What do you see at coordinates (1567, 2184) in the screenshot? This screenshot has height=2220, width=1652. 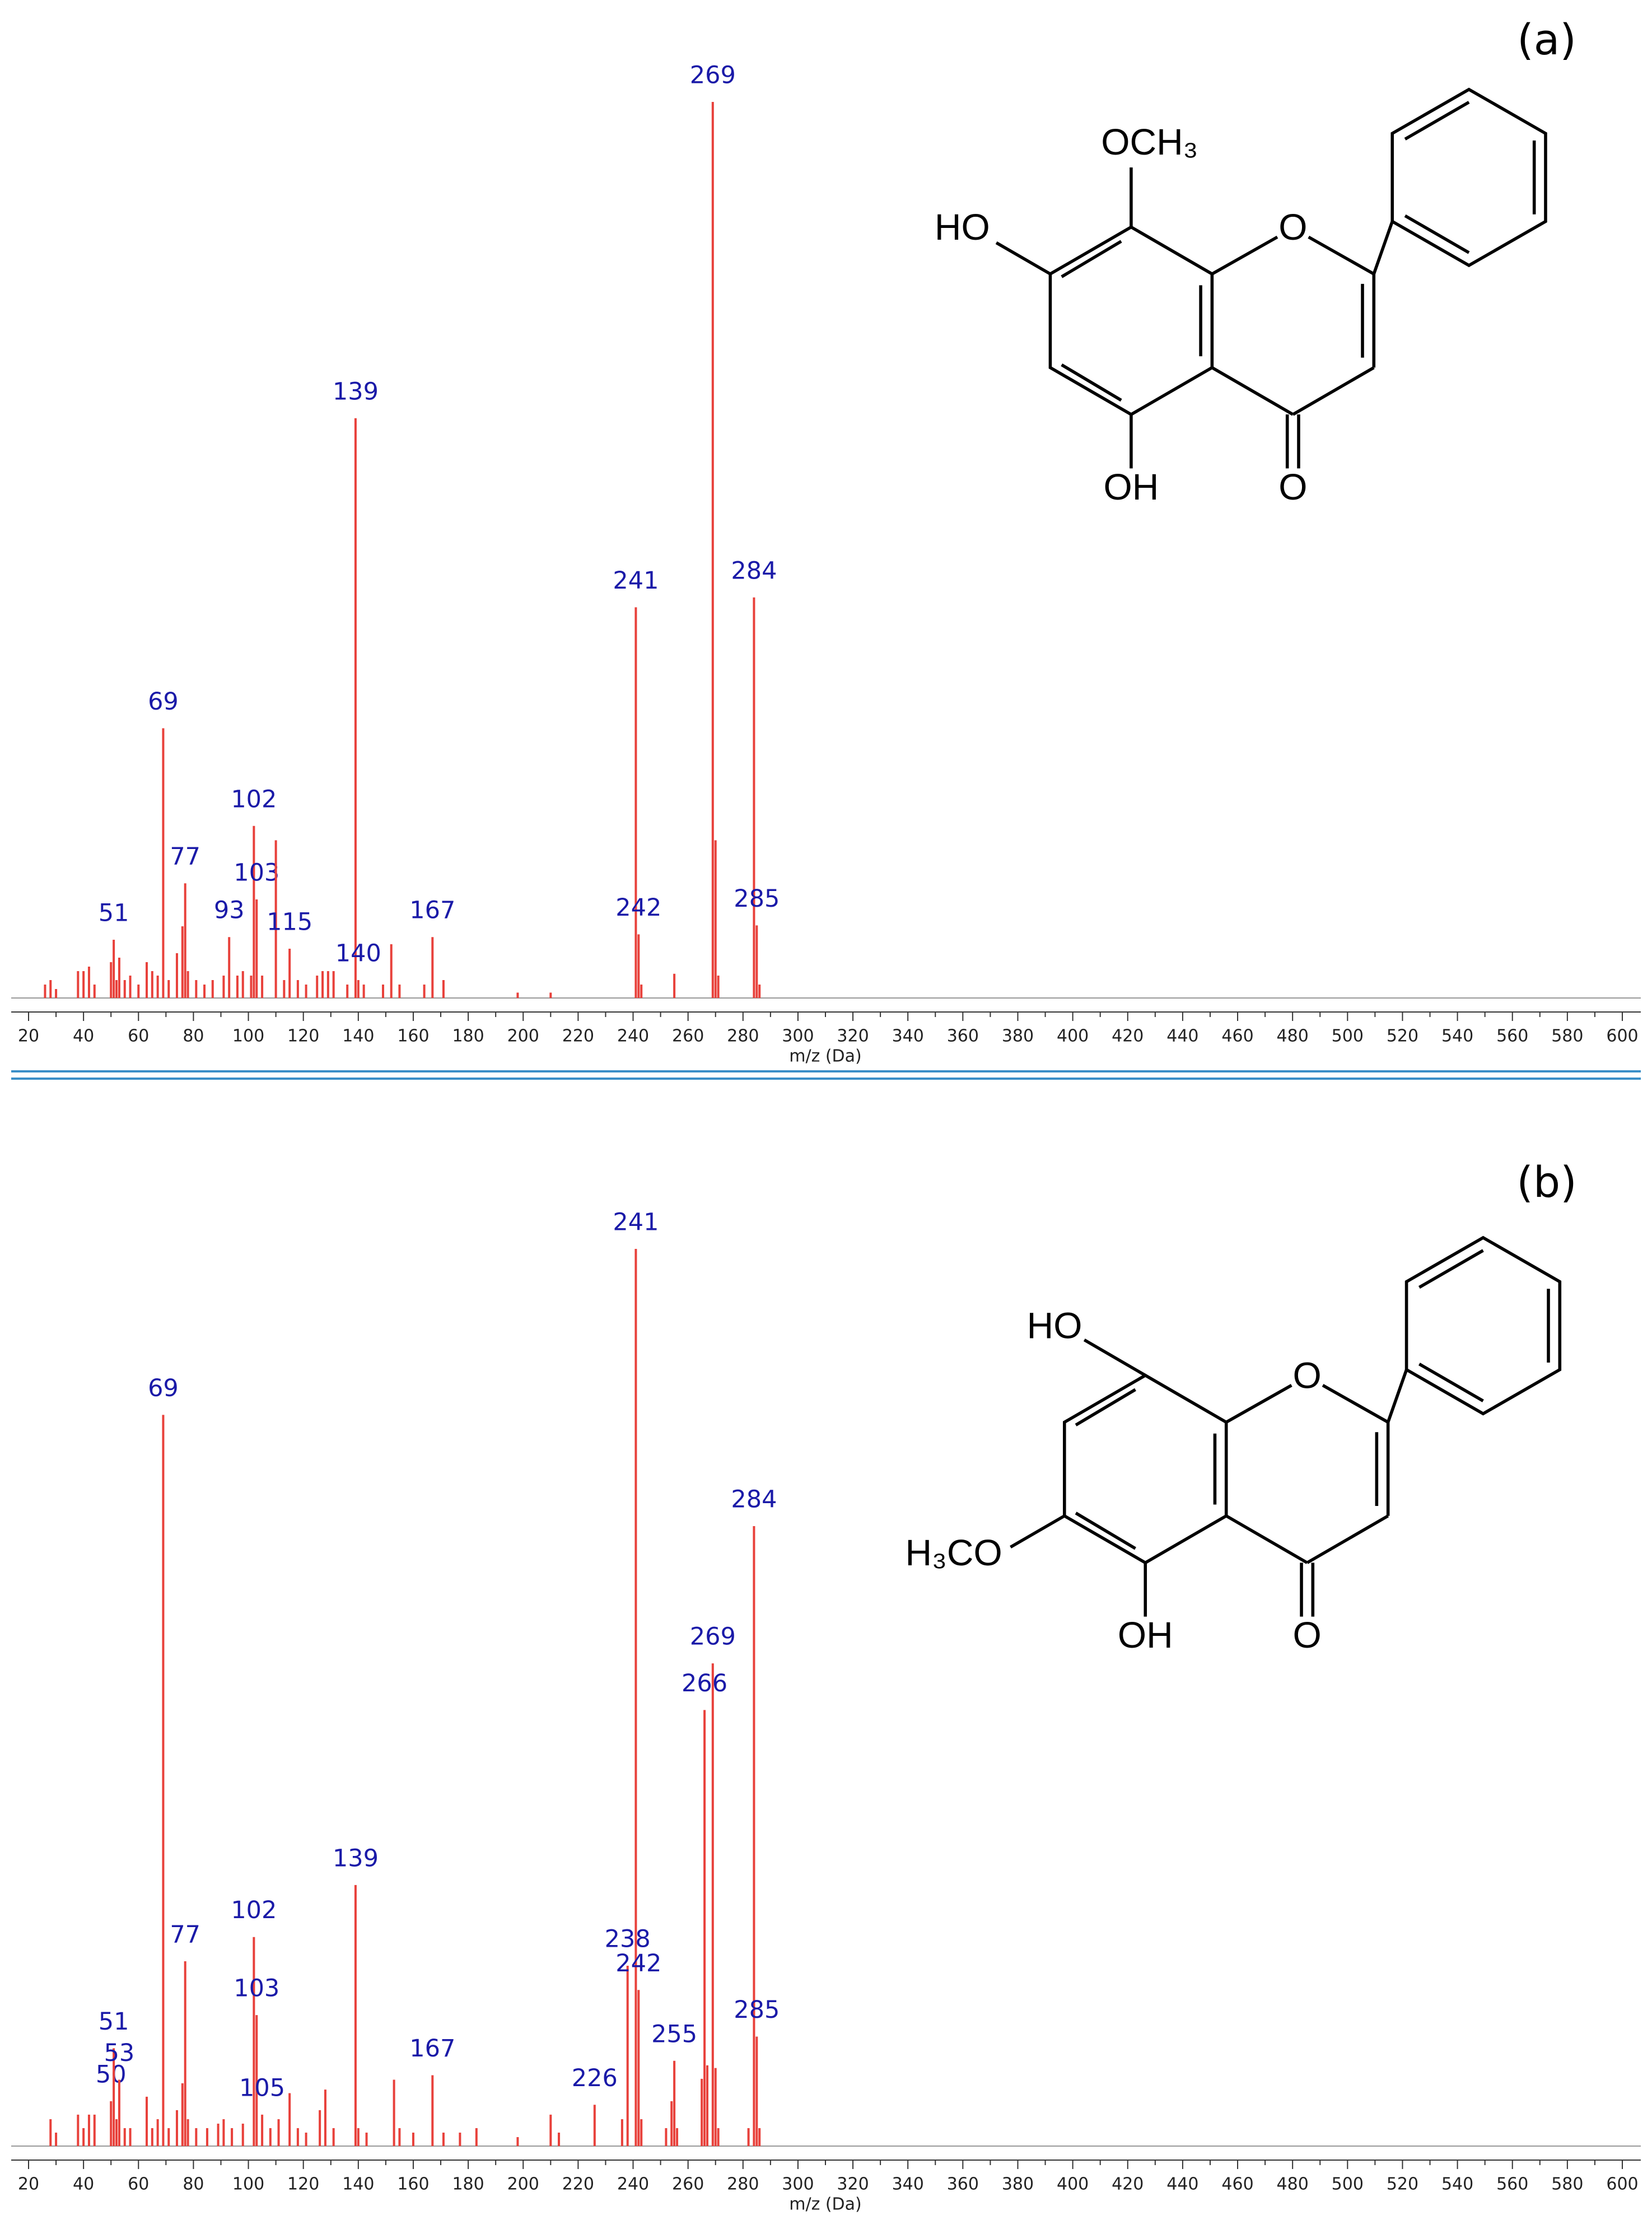 I see `x-tick-label: 580` at bounding box center [1567, 2184].